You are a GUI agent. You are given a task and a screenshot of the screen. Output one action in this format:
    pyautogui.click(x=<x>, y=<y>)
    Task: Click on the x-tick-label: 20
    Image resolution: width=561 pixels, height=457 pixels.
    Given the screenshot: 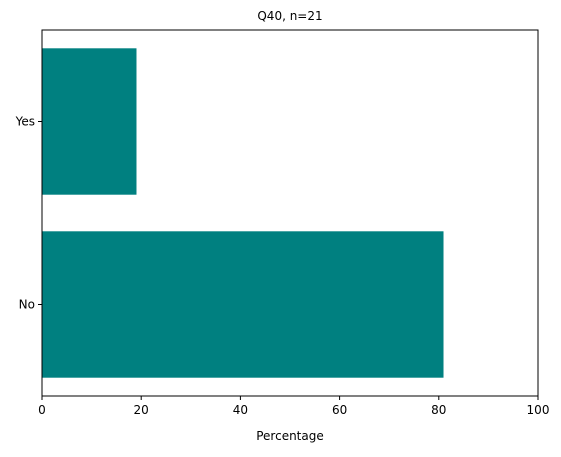 What is the action you would take?
    pyautogui.click(x=141, y=410)
    